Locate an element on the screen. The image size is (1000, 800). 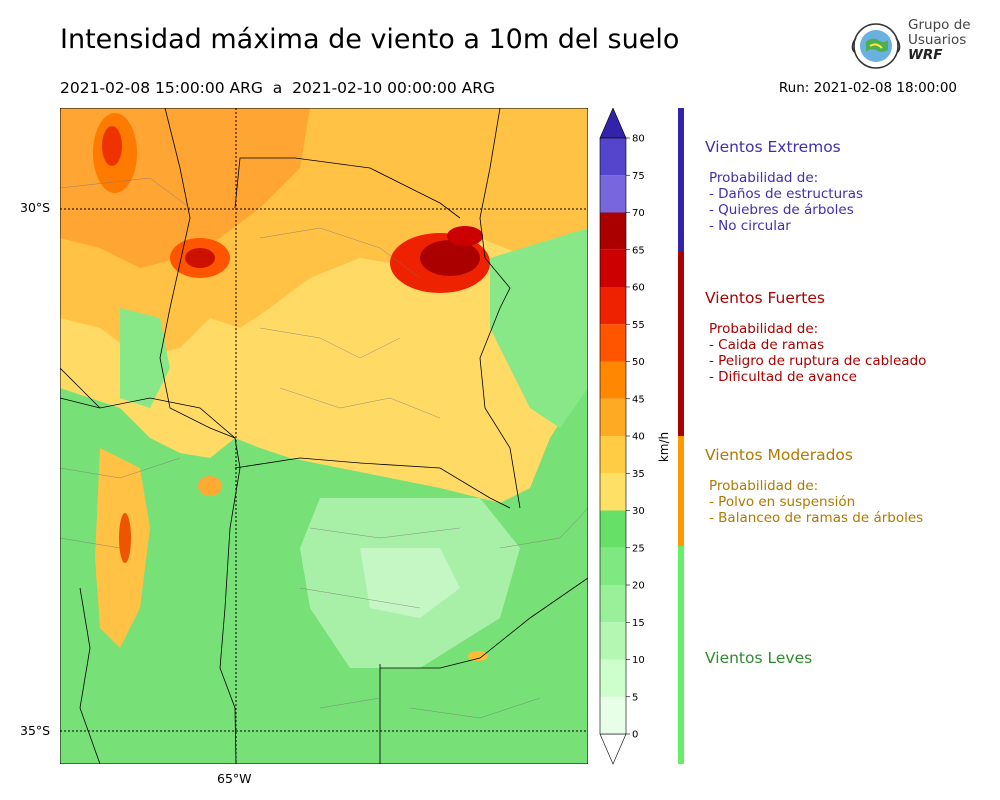
colorbar-tick-label: 15 is located at coordinates (638, 623).